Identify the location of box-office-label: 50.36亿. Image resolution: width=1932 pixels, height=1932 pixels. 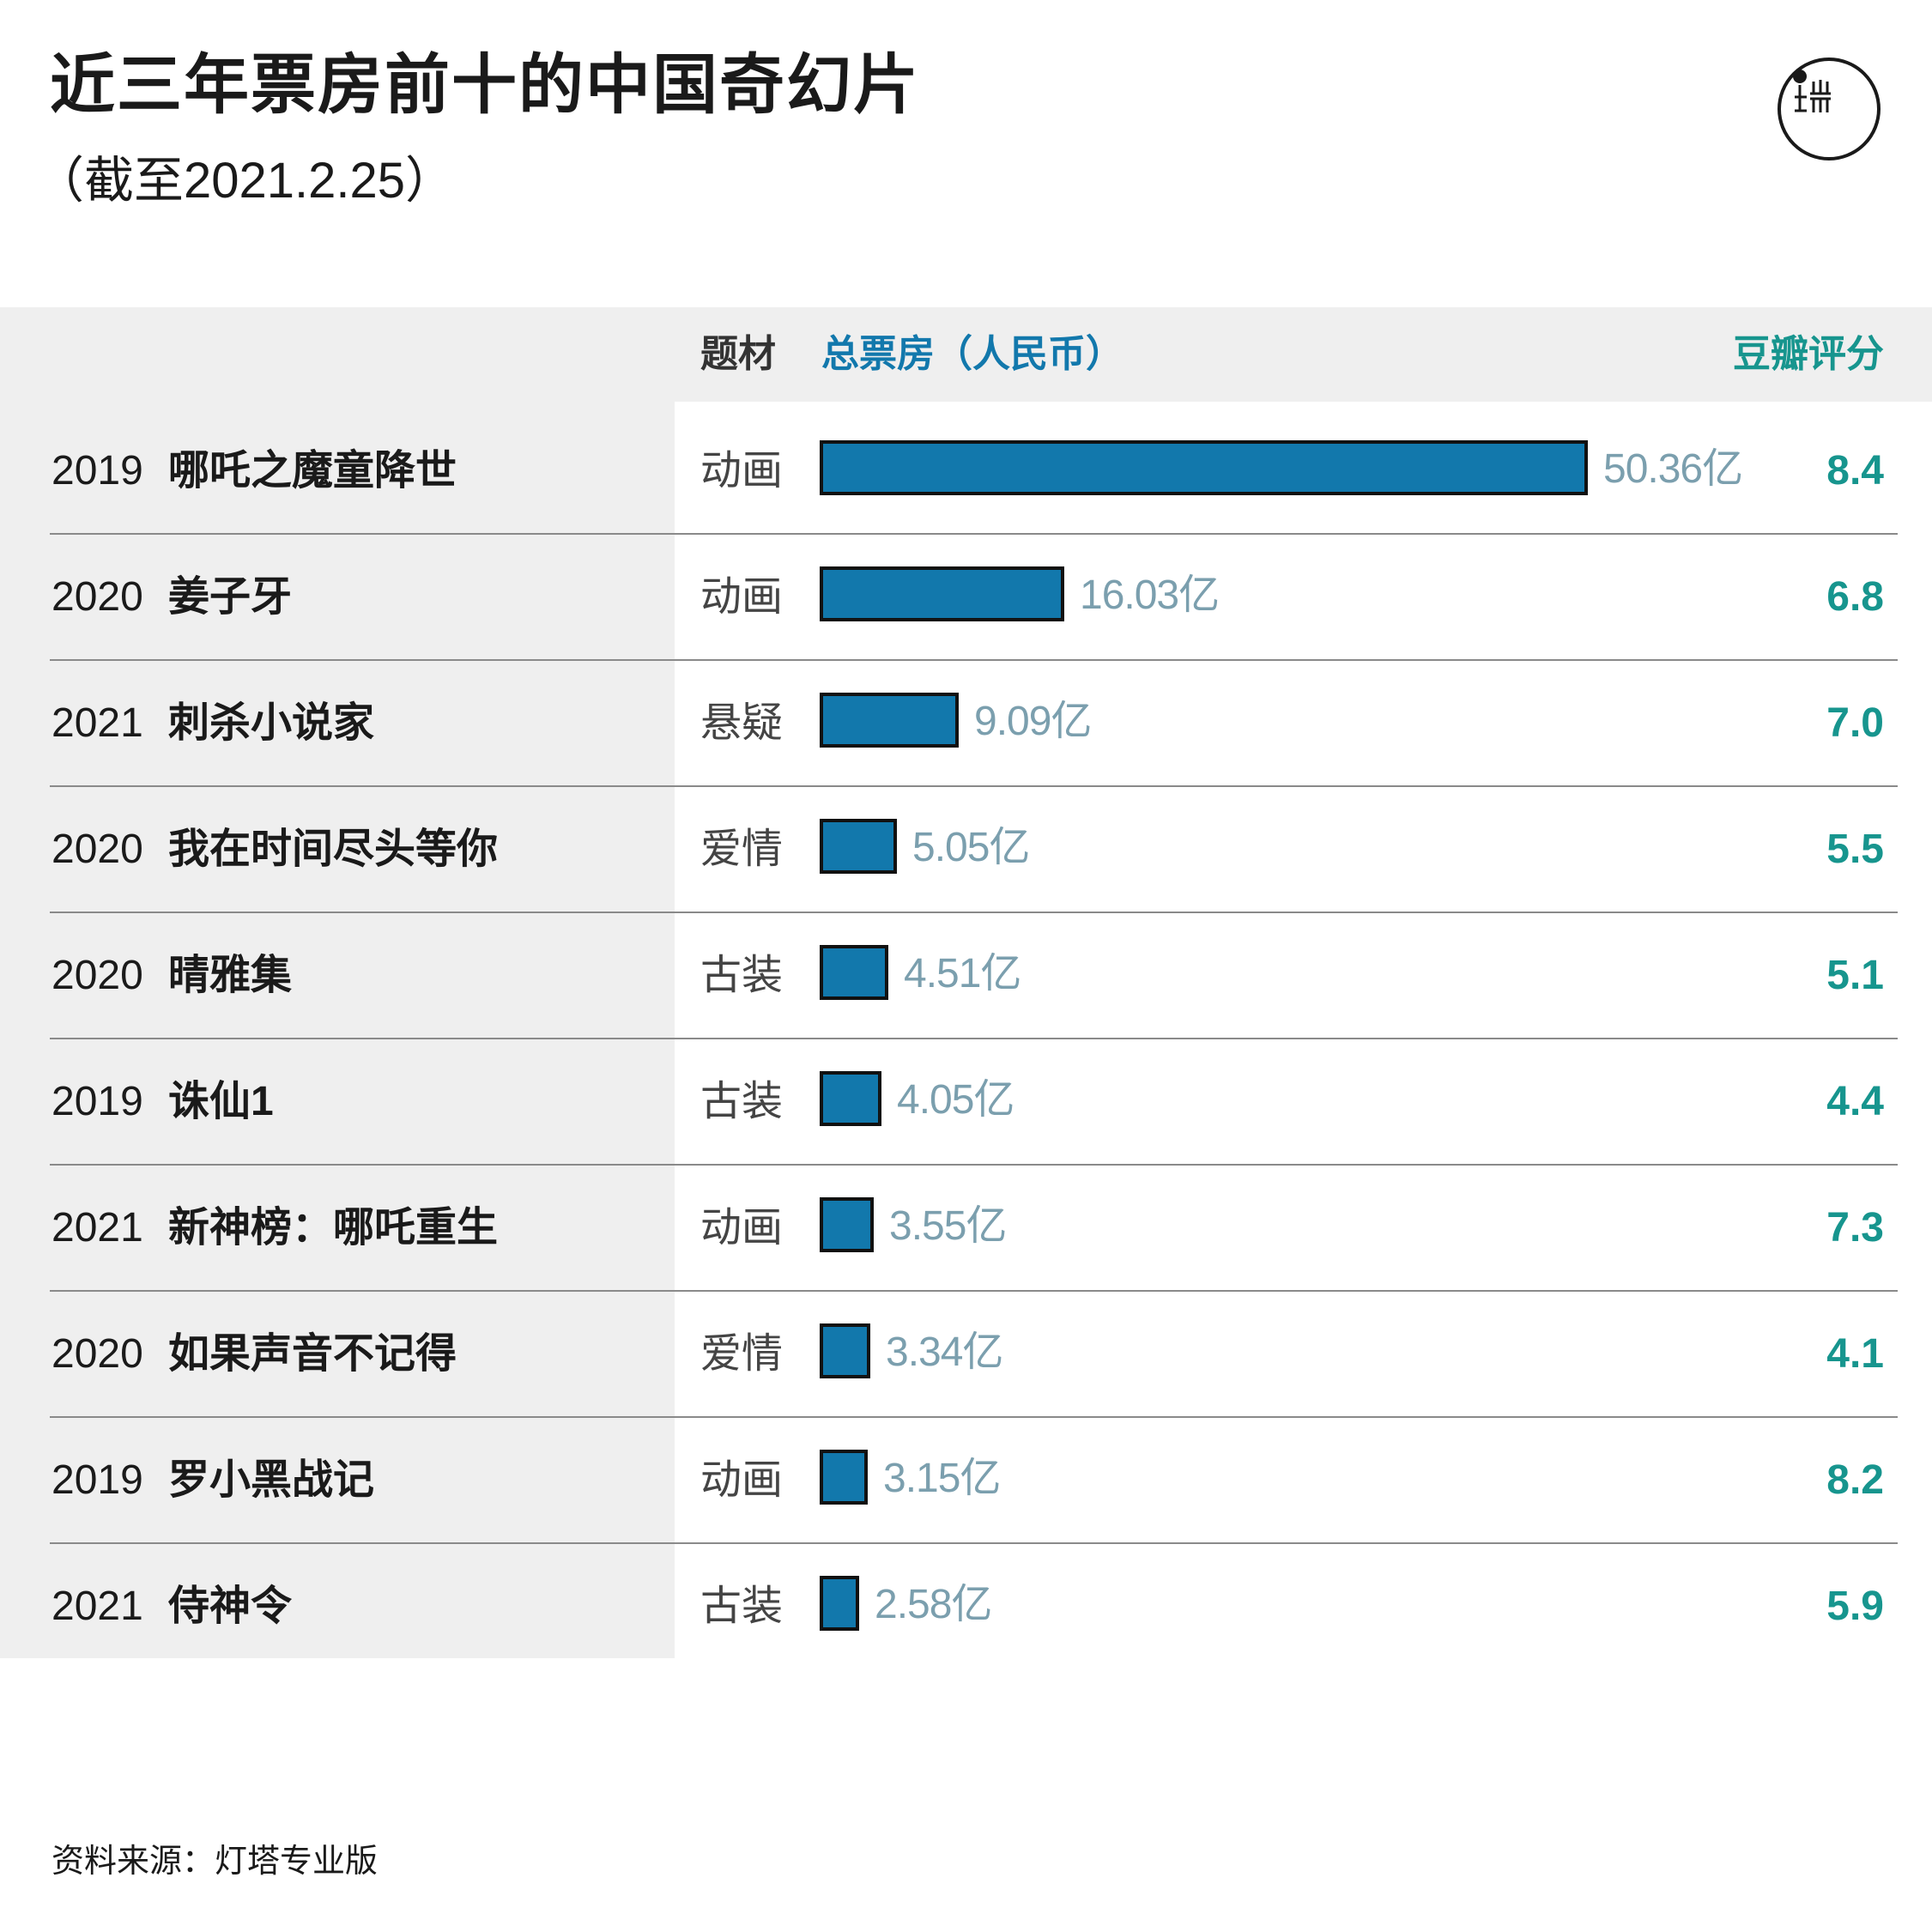
(1673, 469).